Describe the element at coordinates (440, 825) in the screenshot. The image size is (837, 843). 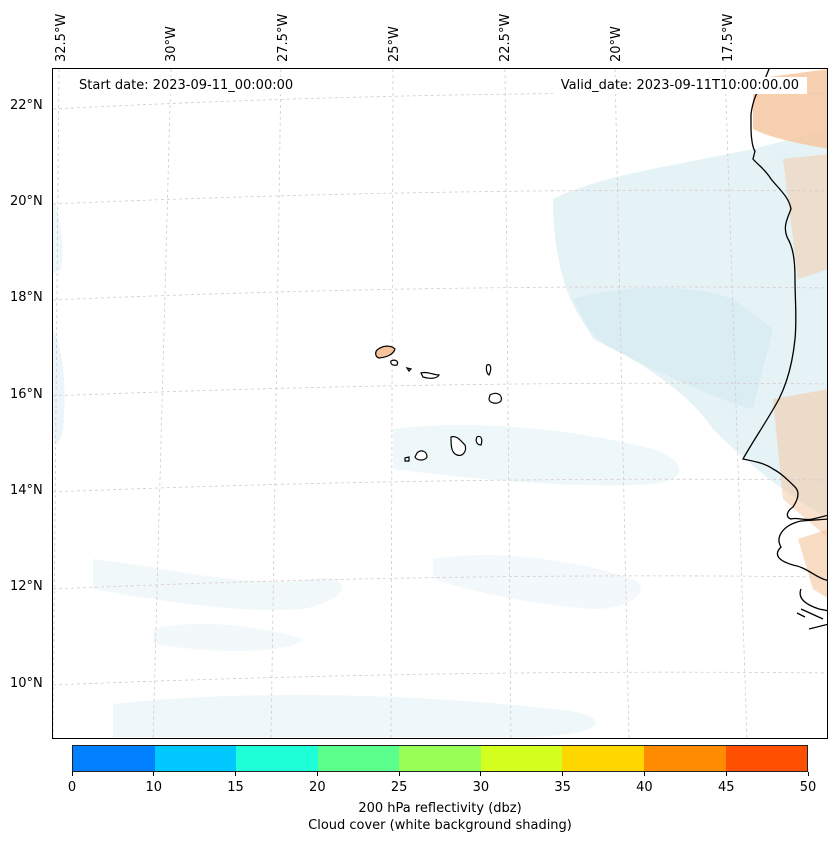
I see `colorbar-label-cloud-cover: Cloud cover (white background shading)` at that location.